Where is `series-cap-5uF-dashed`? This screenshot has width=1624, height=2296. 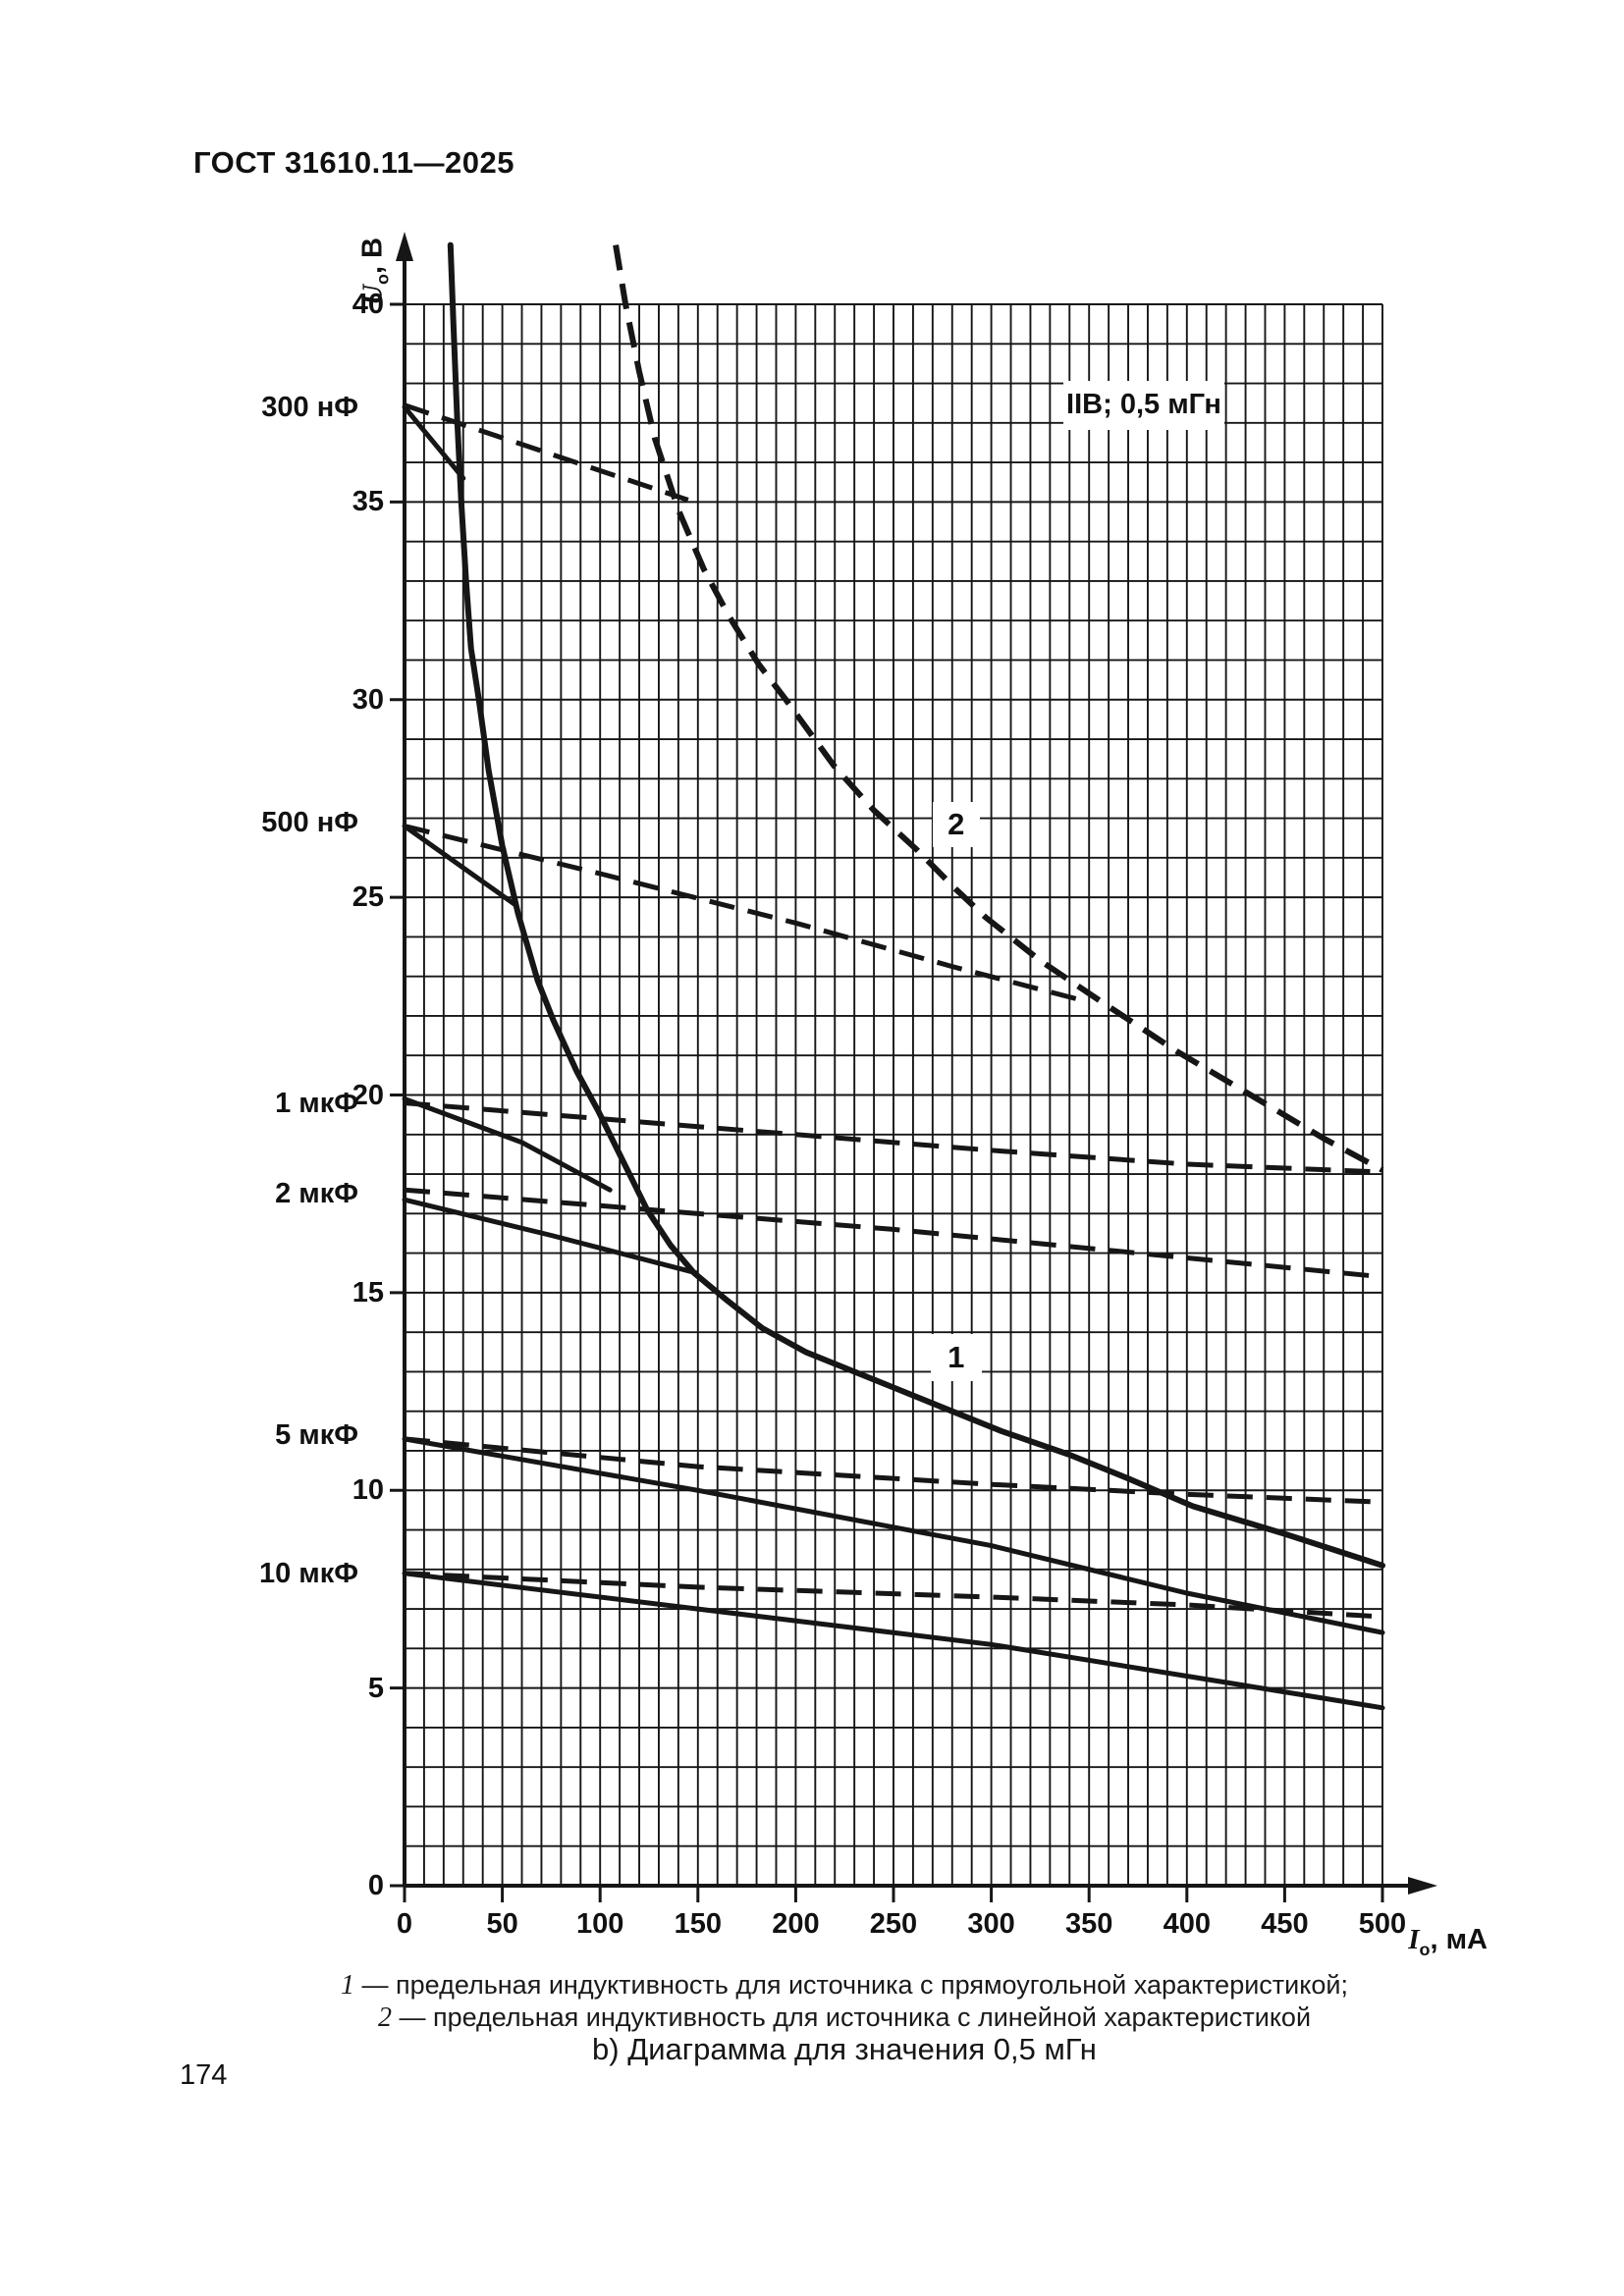
series-cap-5uF-dashed is located at coordinates (893, 1470).